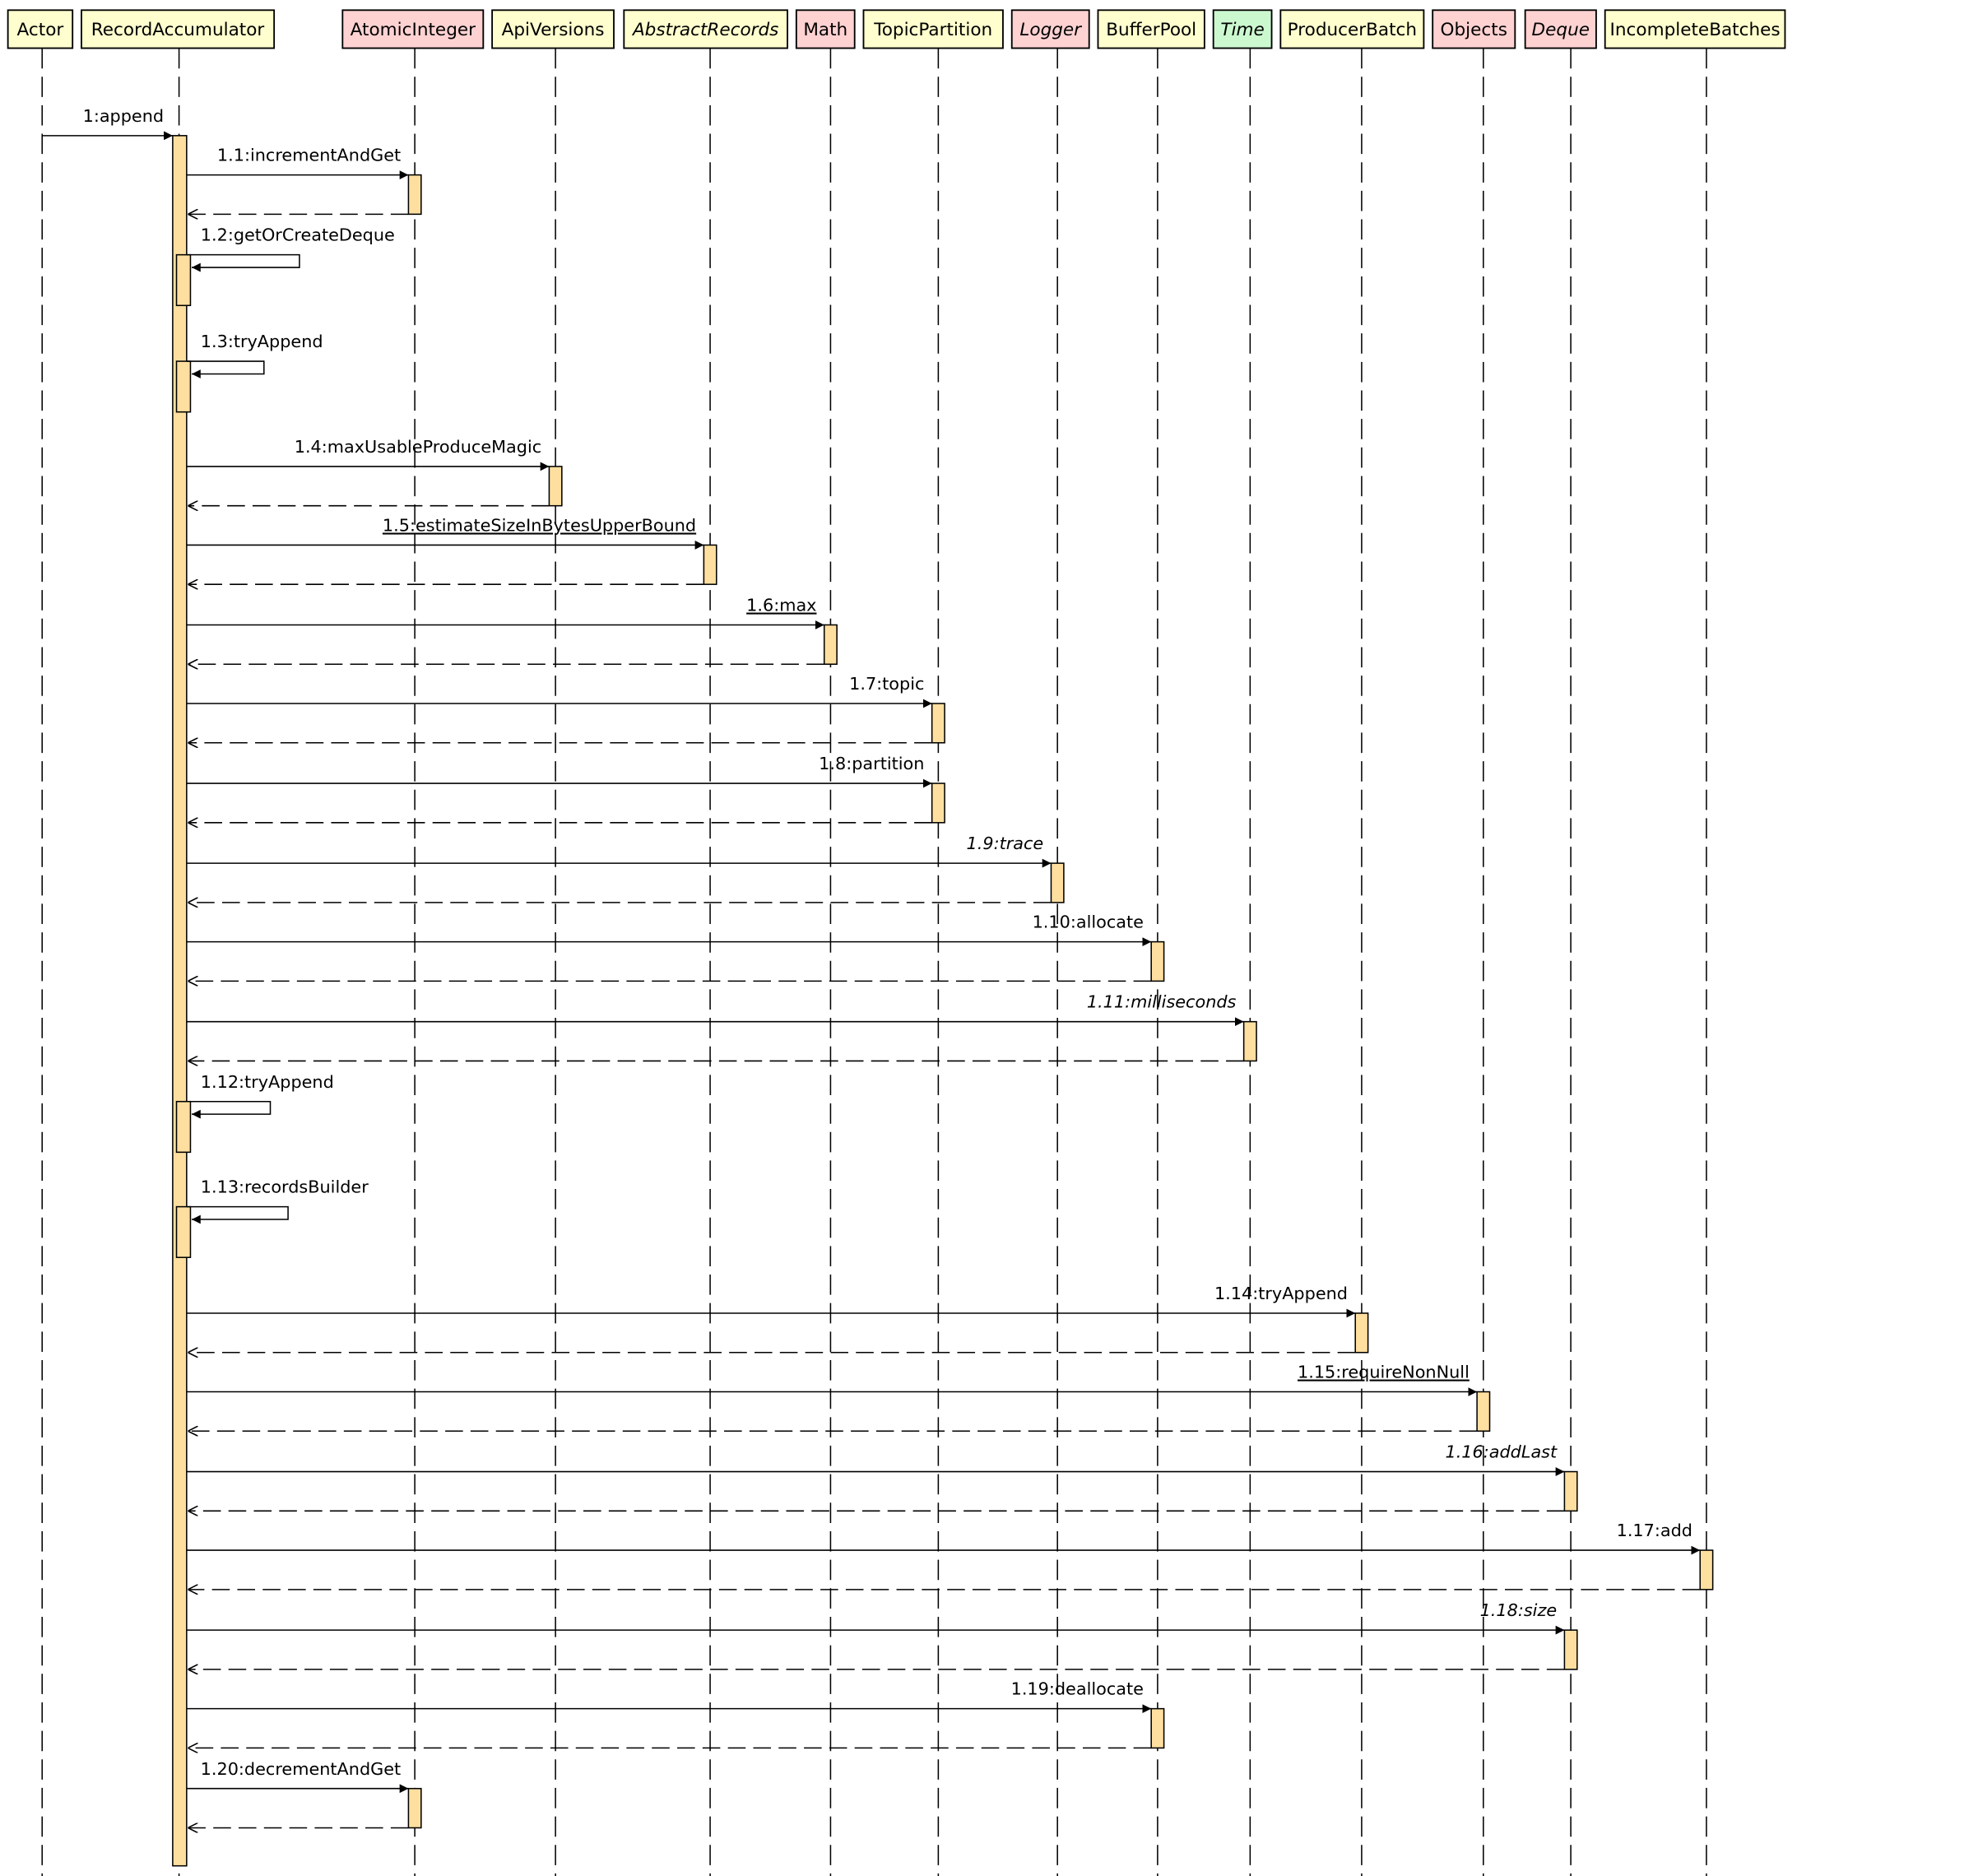 This screenshot has height=1876, width=1978. I want to click on message-label: 1.11:milliseconds, so click(1162, 1002).